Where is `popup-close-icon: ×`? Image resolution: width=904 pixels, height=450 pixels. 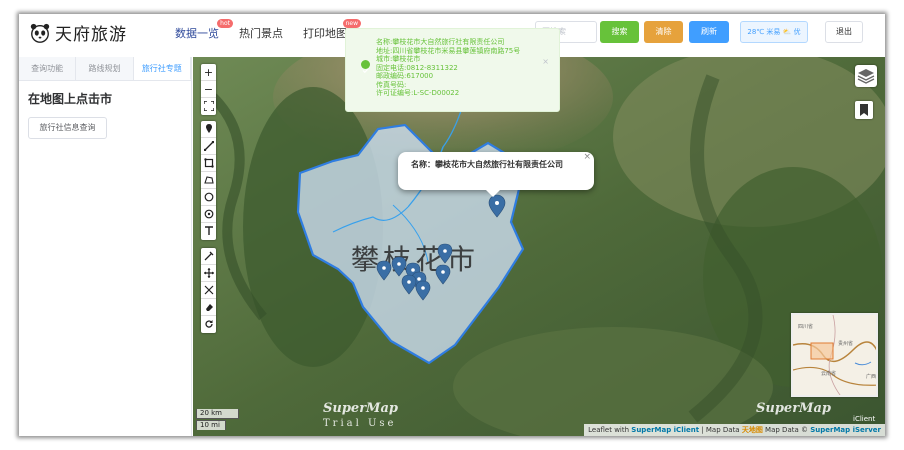 popup-close-icon: × is located at coordinates (587, 157).